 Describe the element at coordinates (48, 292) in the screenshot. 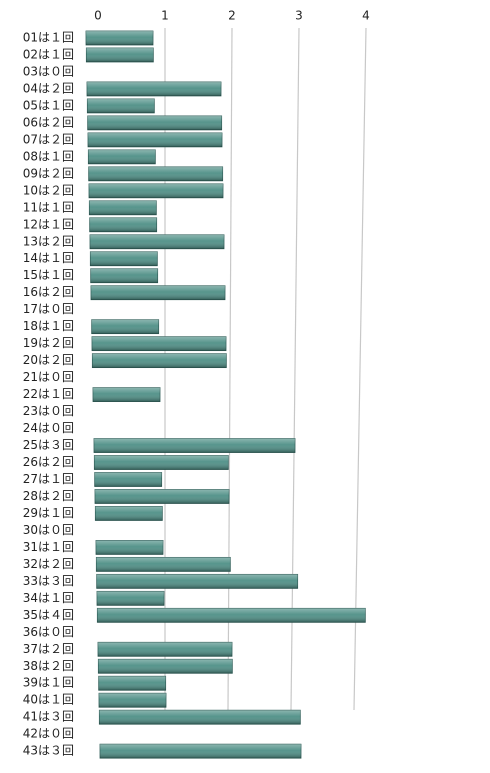

I see `y-tick-label: 16は２回` at that location.